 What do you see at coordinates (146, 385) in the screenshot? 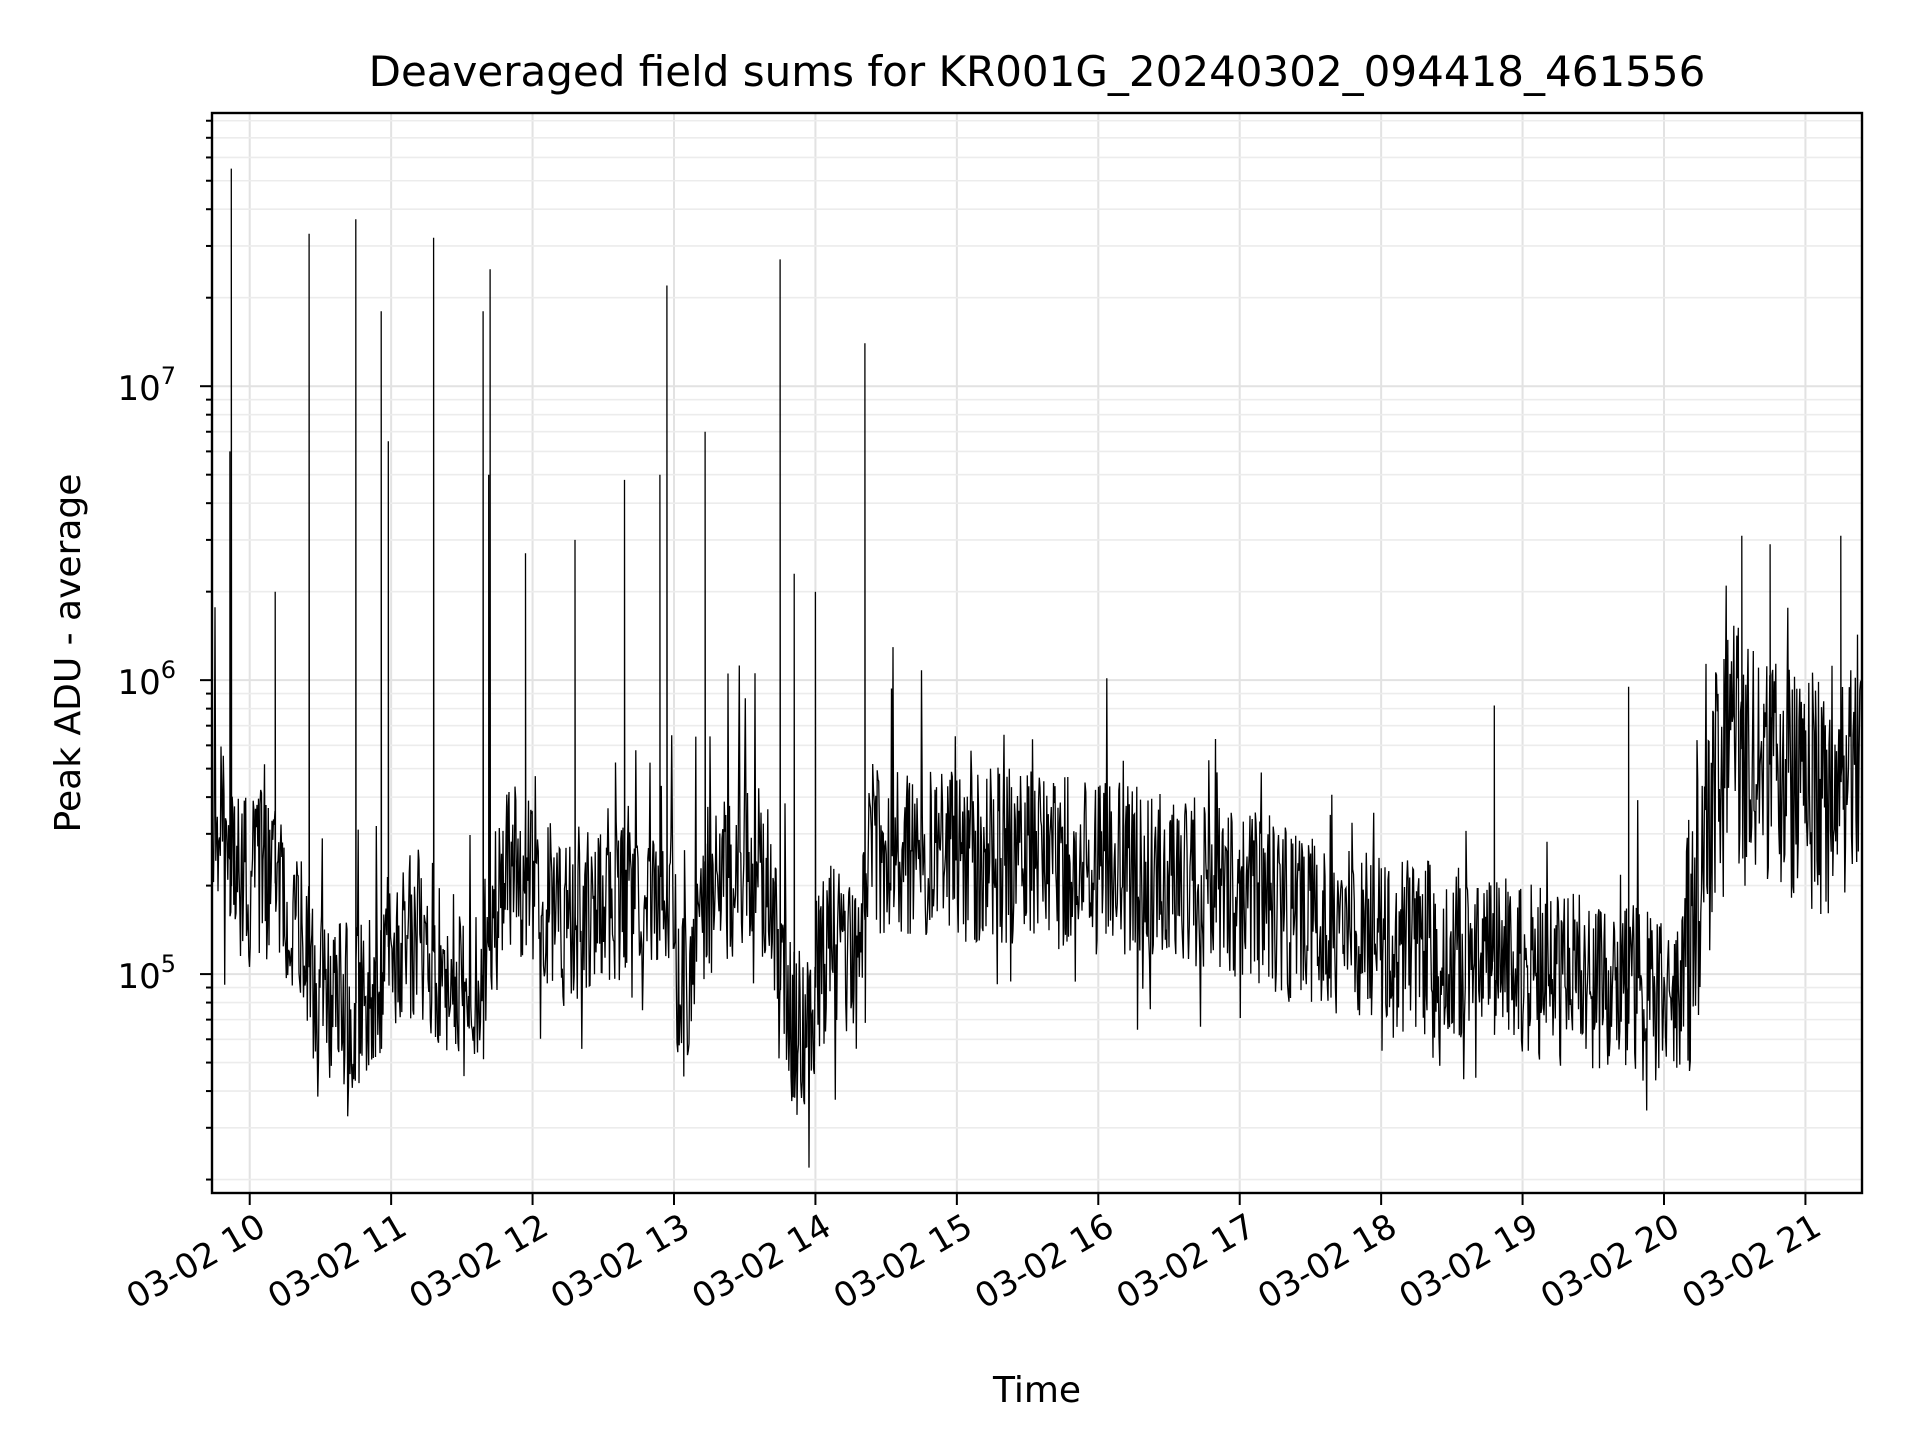
I see `y-tick-label: 10⁷` at bounding box center [146, 385].